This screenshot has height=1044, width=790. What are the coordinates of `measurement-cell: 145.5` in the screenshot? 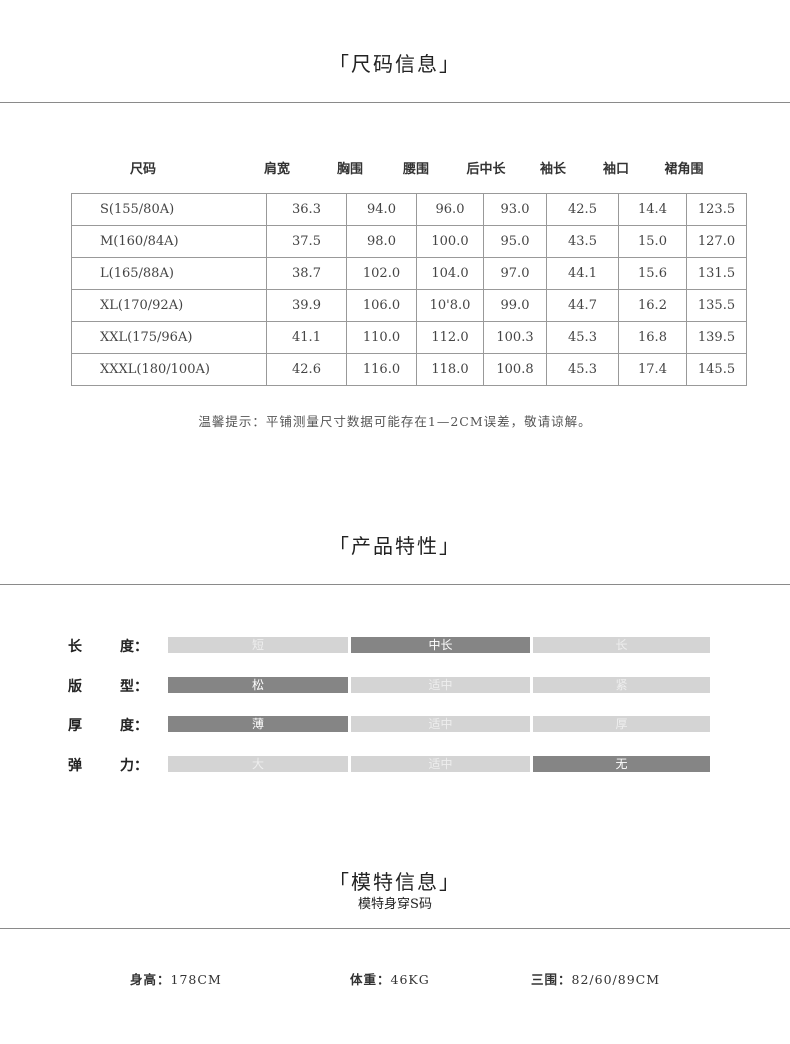 It's located at (716, 369).